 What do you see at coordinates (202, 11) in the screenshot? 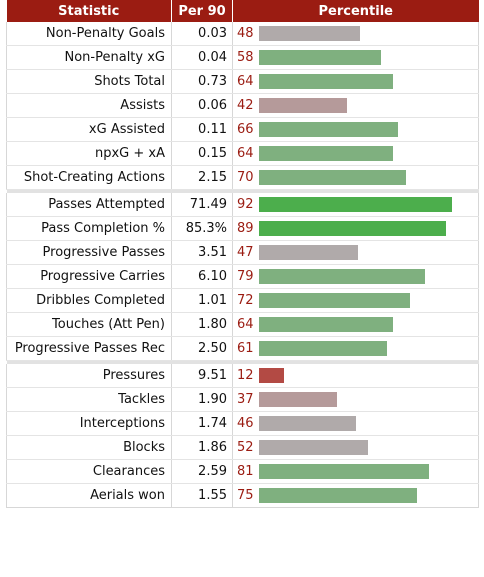
I see `column-header-per90: Per 90` at bounding box center [202, 11].